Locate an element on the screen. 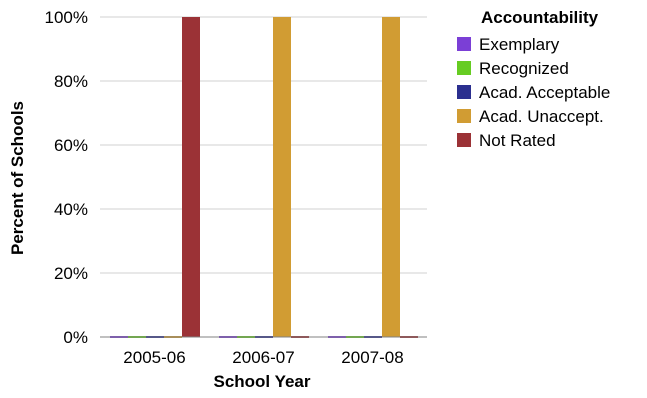  x-tick-label: 2005-06 is located at coordinates (154, 357).